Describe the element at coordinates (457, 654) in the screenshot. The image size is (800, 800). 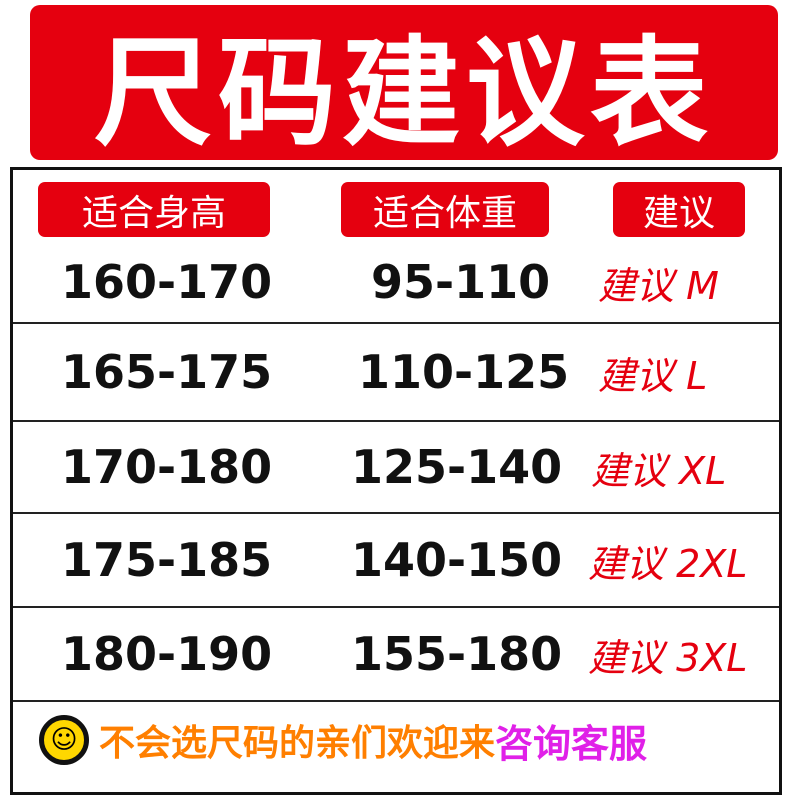
I see `weight-cell: 155-180` at that location.